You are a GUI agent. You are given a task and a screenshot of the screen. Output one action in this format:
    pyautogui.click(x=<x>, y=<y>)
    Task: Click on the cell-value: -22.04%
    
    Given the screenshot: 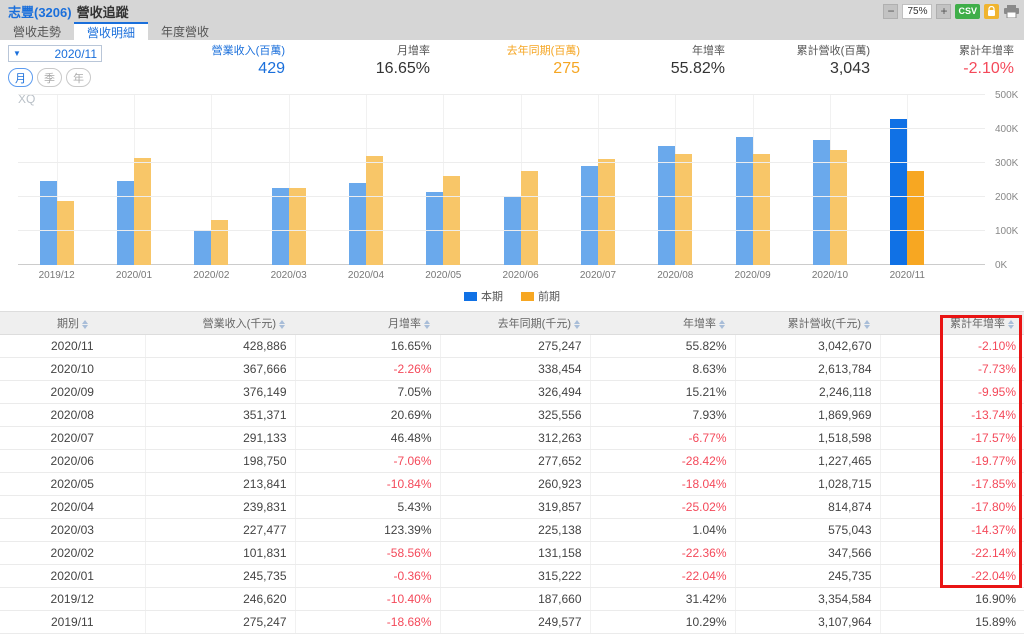 What is the action you would take?
    pyautogui.click(x=662, y=576)
    